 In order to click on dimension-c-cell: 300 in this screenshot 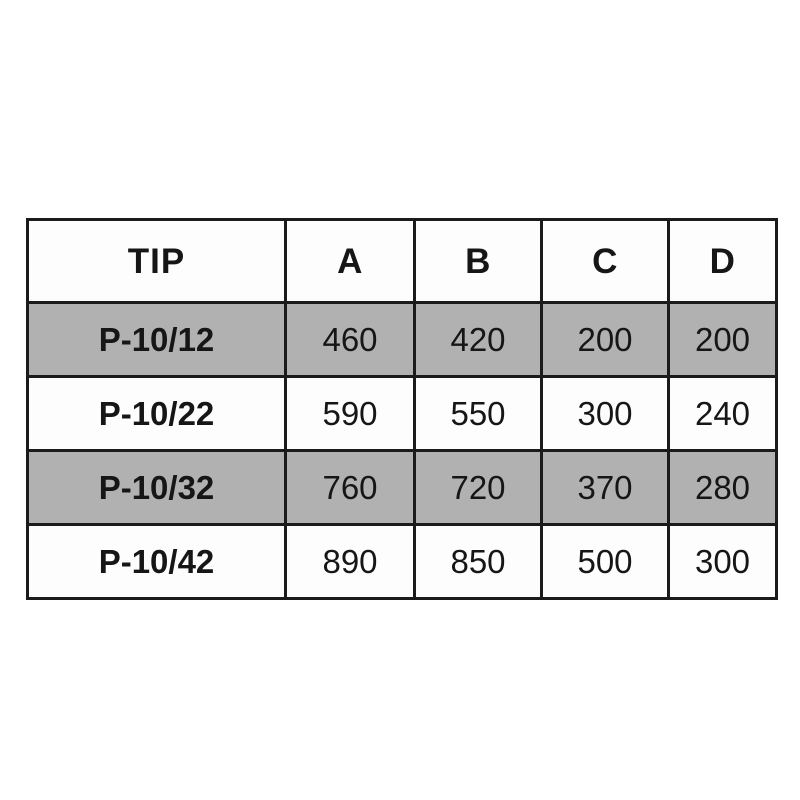, I will do `click(605, 413)`.